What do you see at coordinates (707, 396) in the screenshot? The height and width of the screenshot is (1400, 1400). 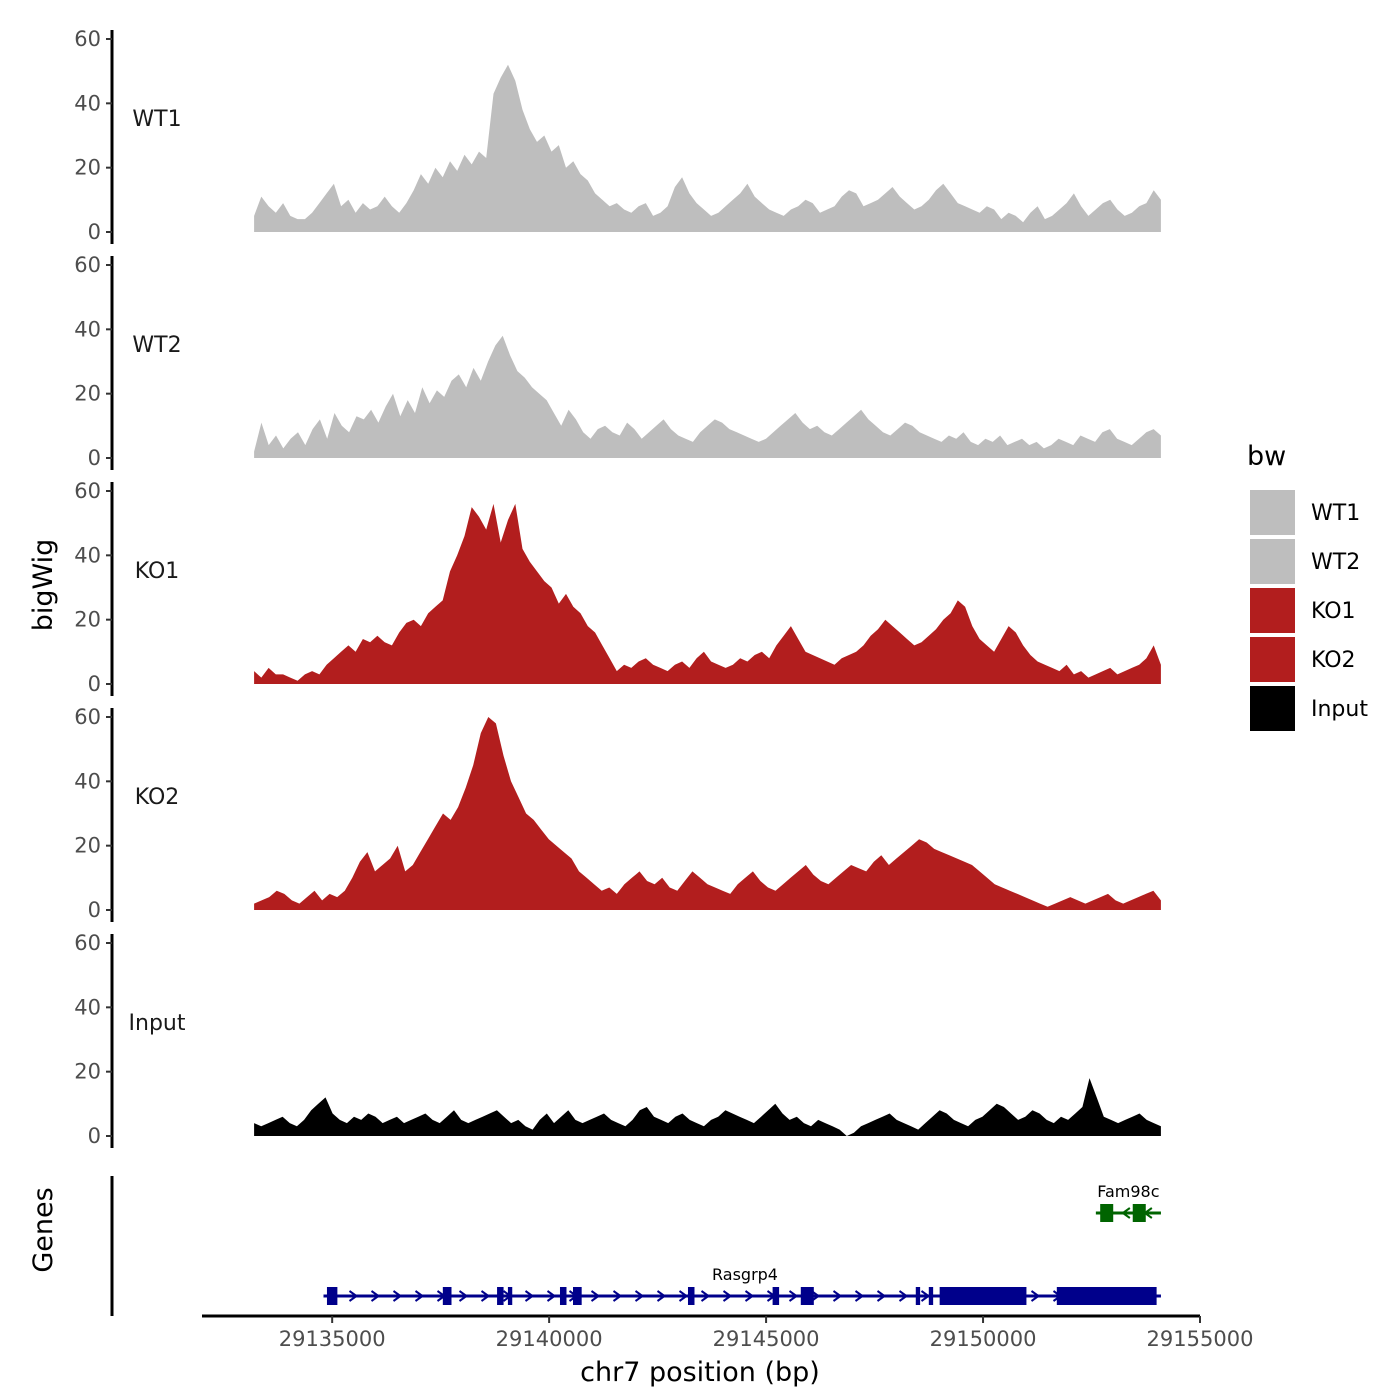 I see `area-wt2` at bounding box center [707, 396].